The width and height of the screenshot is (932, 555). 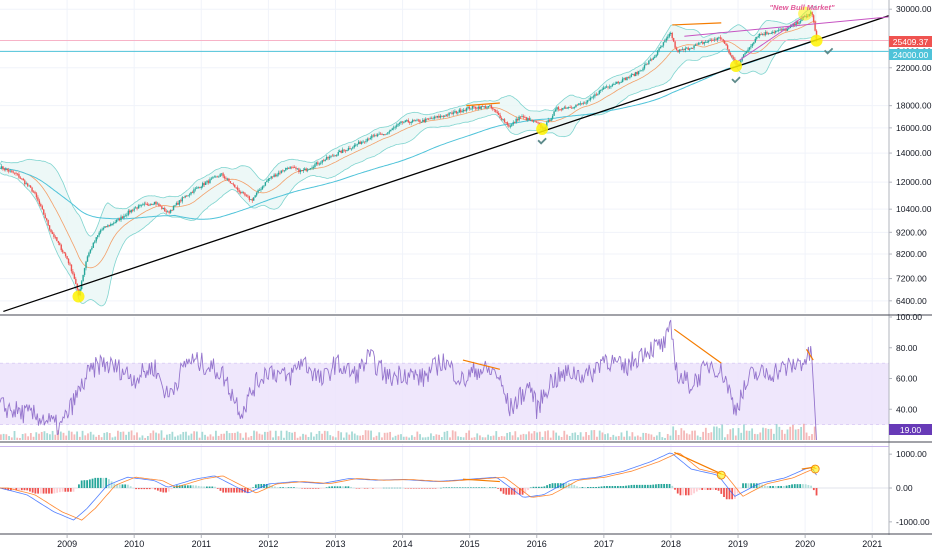 I want to click on rsi-divergence-line, so click(x=481, y=364).